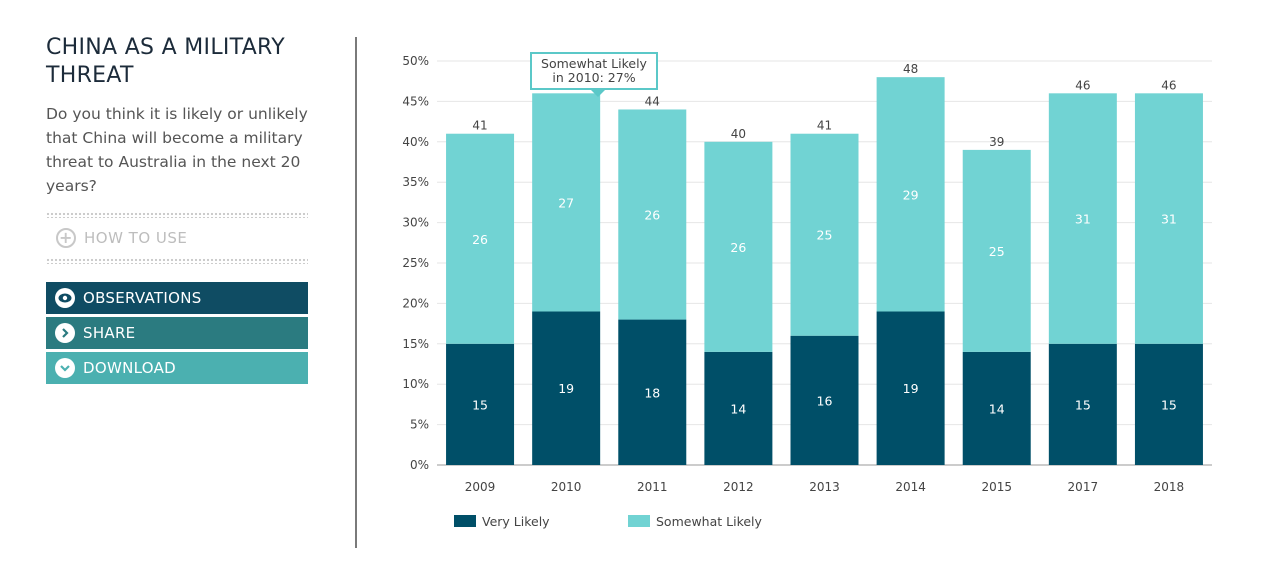  What do you see at coordinates (1169, 487) in the screenshot?
I see `x-tick-label: 2018` at bounding box center [1169, 487].